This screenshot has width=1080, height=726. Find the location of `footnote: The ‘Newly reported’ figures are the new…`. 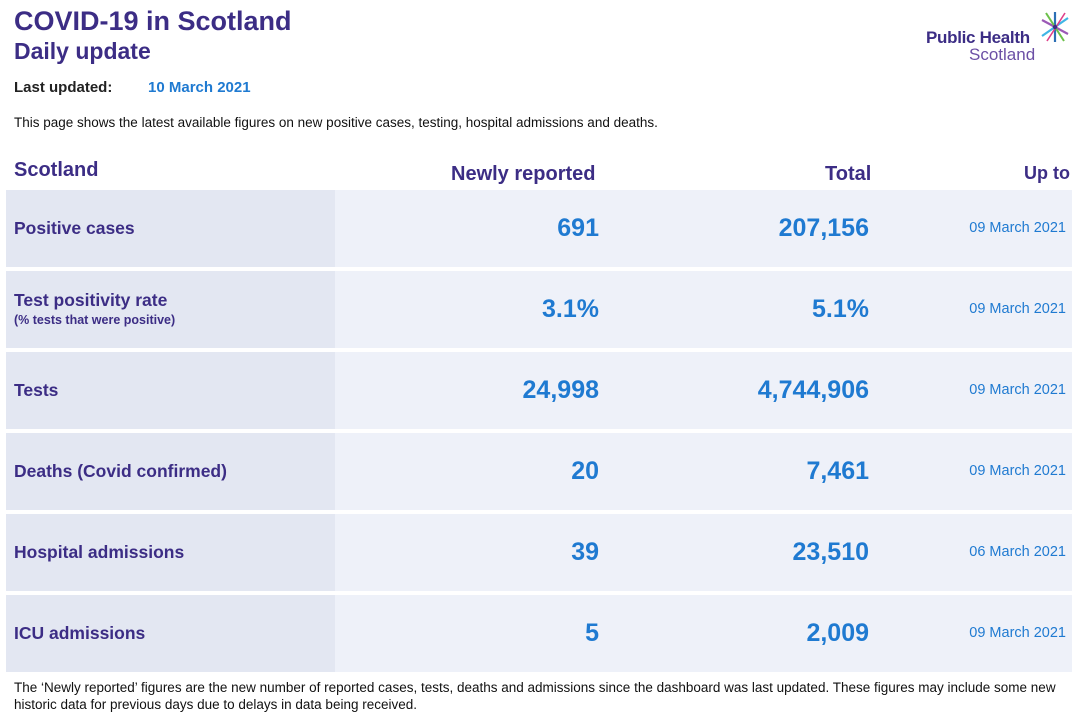

footnote: The ‘Newly reported’ figures are the new… is located at coordinates (535, 696).